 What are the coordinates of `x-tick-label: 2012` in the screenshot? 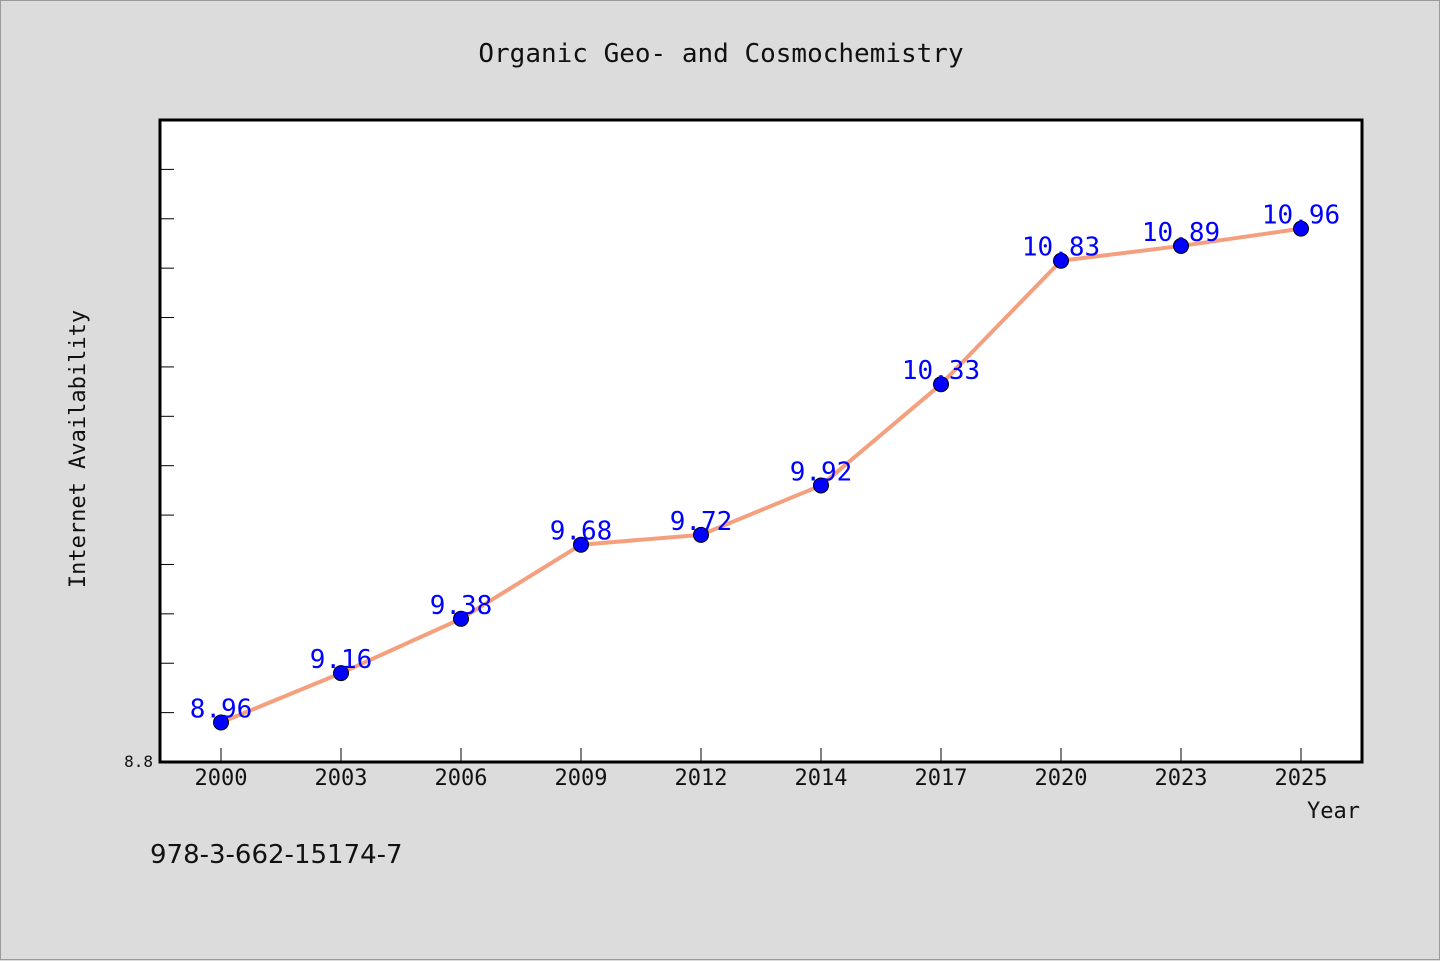 It's located at (701, 778).